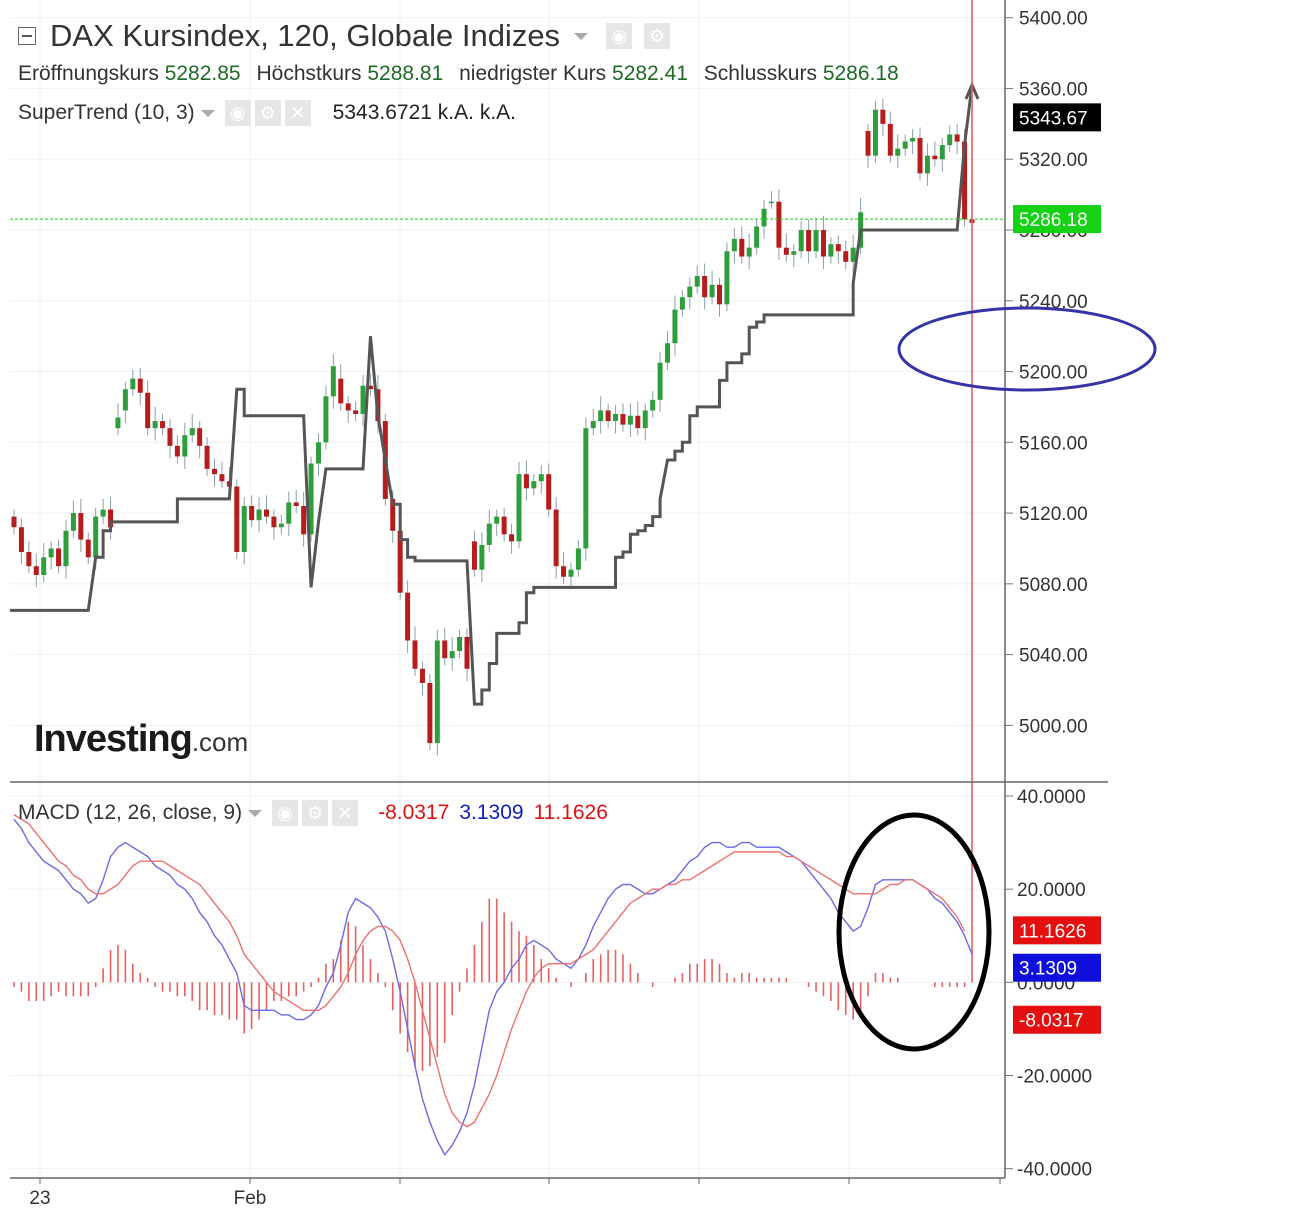 Image resolution: width=1315 pixels, height=1208 pixels. I want to click on price-tick-label: 5360.00, so click(1053, 89).